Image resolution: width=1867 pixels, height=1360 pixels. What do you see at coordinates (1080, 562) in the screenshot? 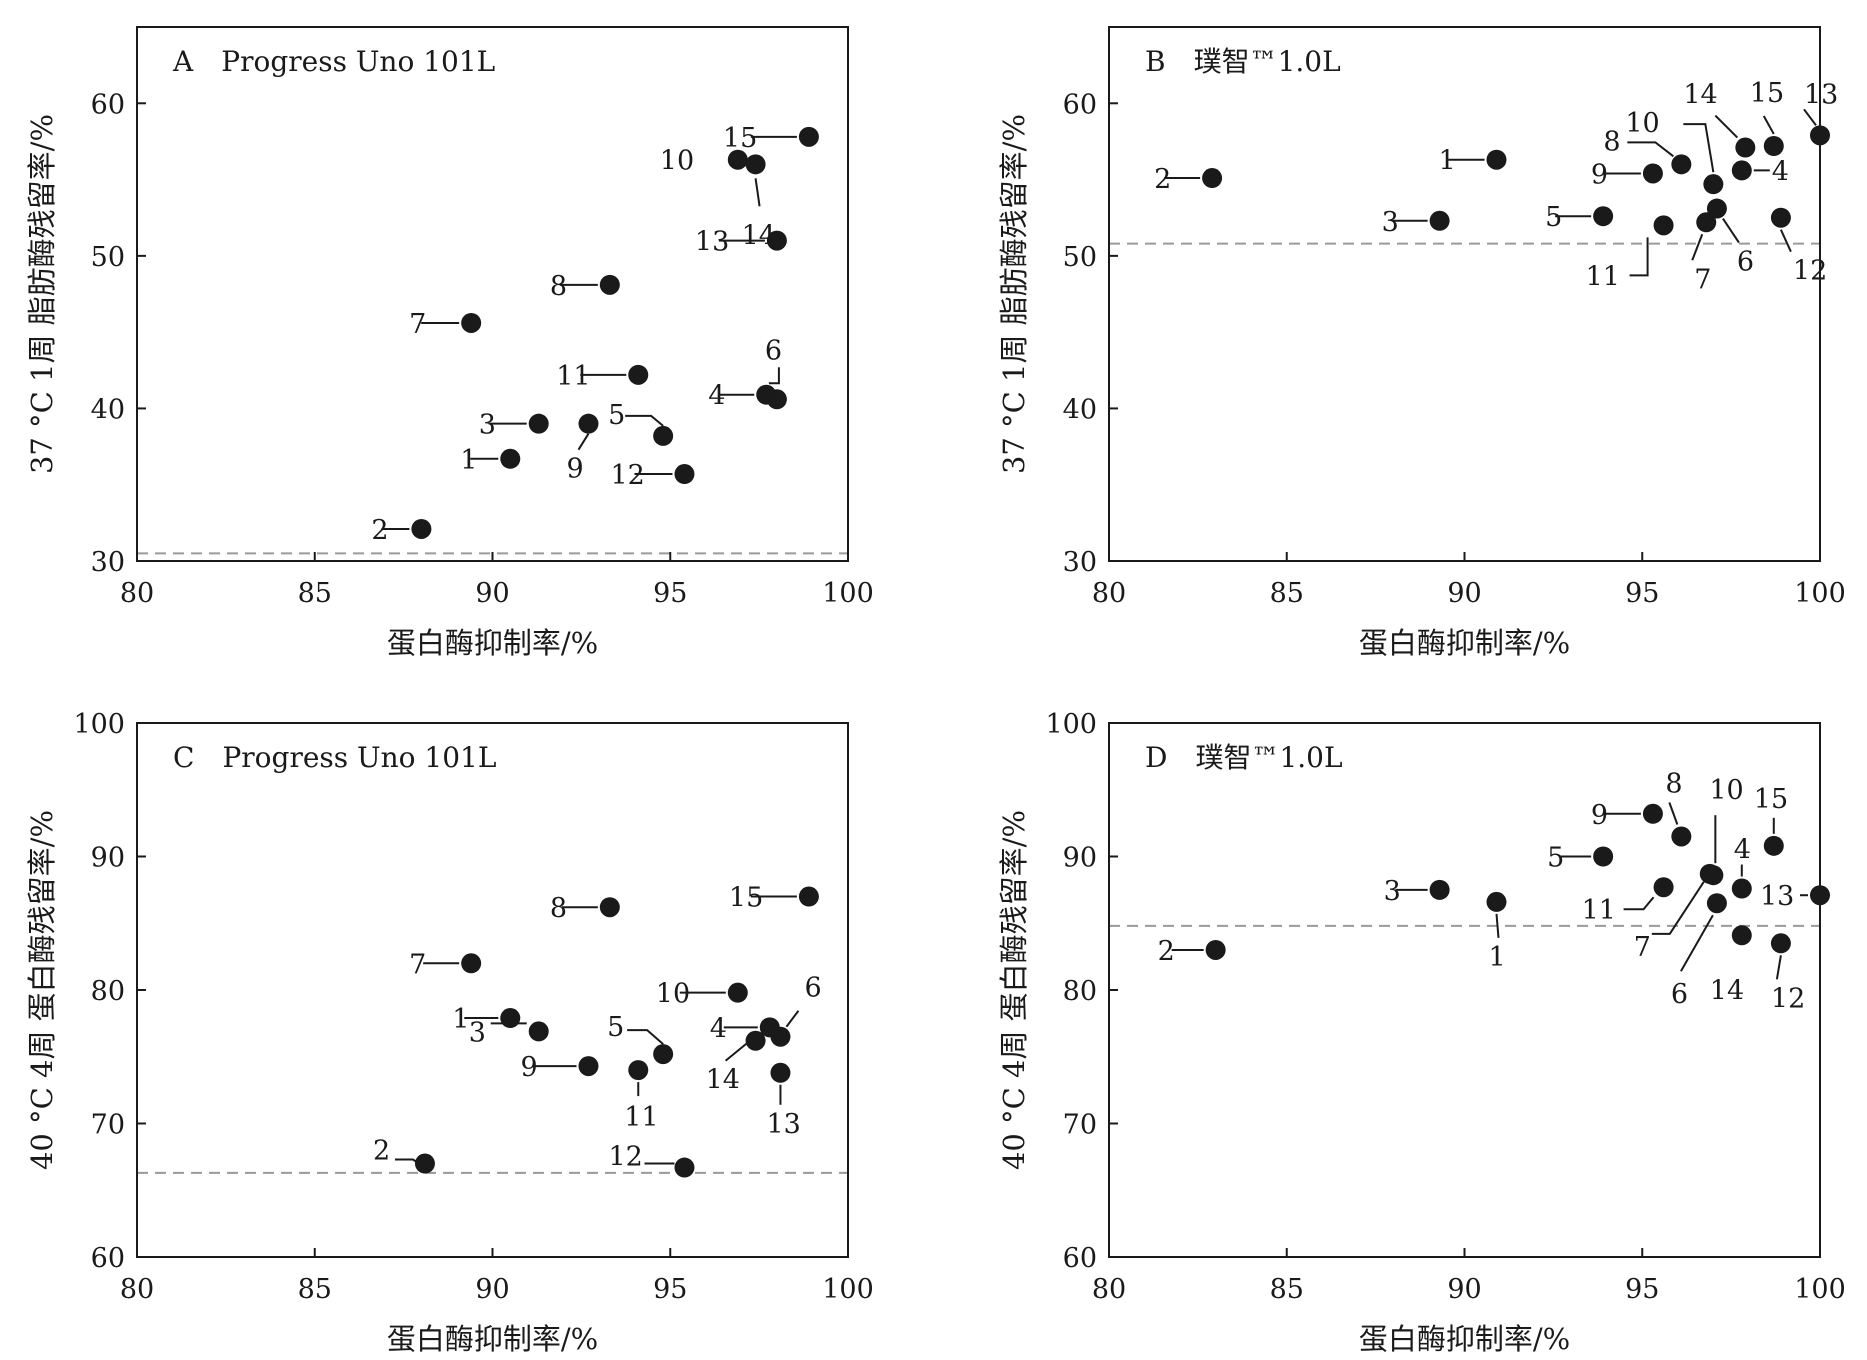
I see `y-tick-label: 30` at bounding box center [1080, 562].